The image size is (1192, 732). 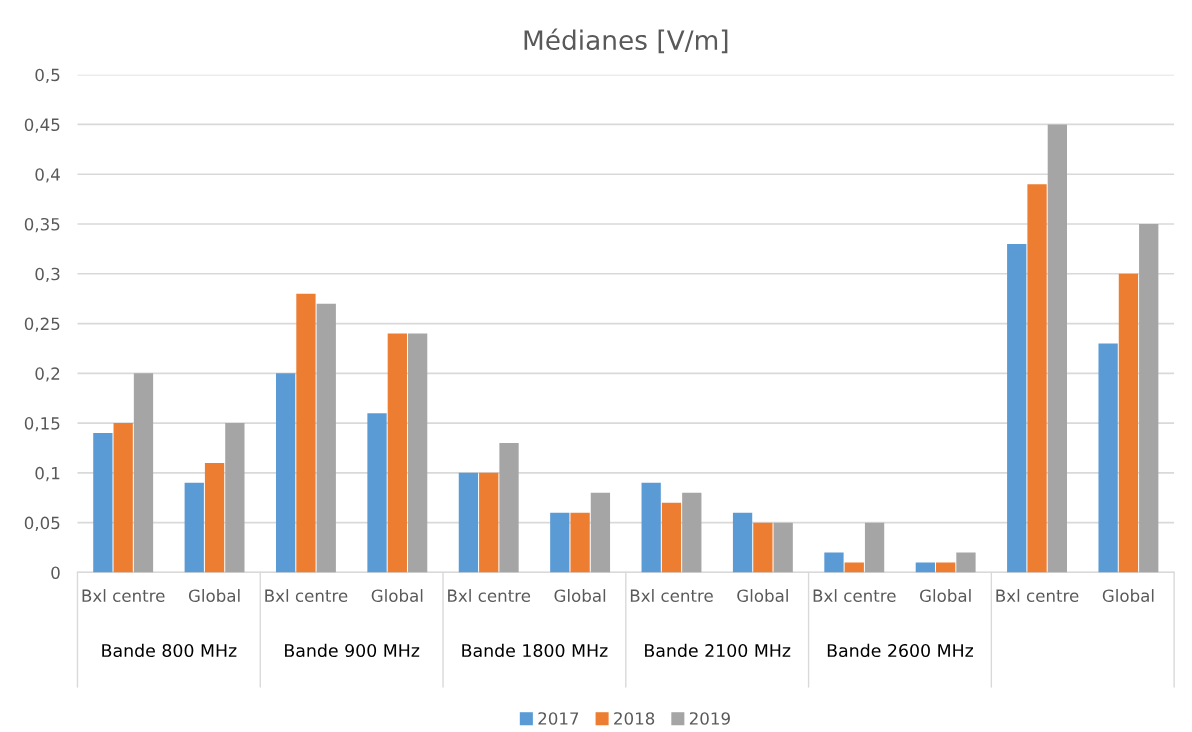 I want to click on text: Bande 2100 MHz, so click(x=718, y=650).